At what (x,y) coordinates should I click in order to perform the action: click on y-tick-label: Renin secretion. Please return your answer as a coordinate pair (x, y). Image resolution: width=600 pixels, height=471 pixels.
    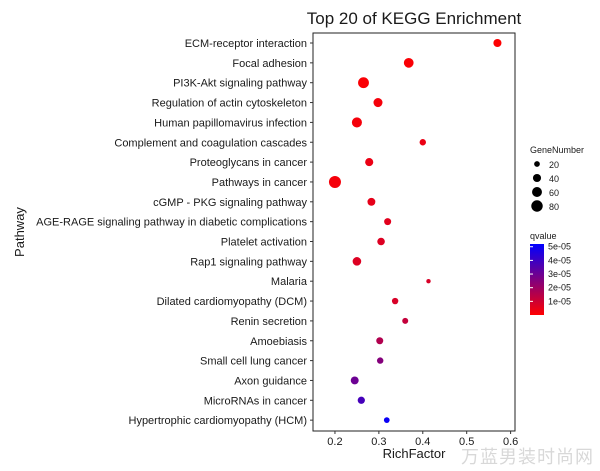
    Looking at the image, I should click on (269, 322).